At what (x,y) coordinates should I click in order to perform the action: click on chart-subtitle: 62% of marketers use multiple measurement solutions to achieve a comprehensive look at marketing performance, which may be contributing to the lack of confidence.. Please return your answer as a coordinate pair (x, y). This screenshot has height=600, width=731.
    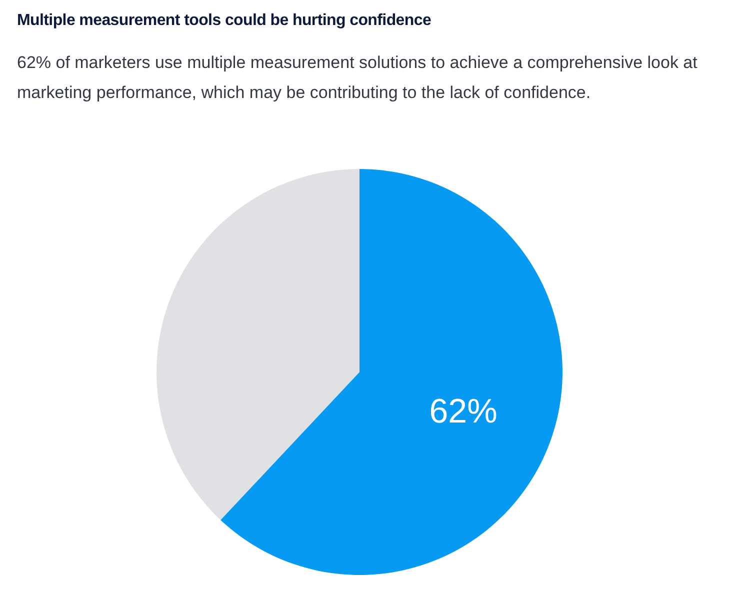
    Looking at the image, I should click on (357, 78).